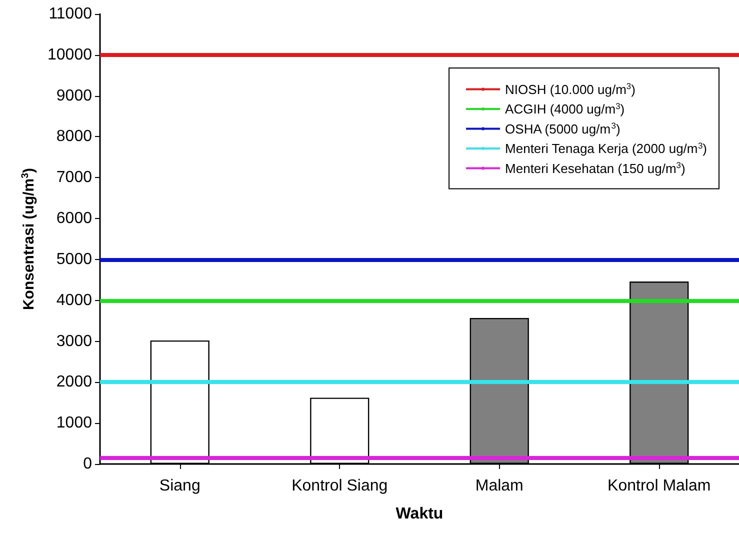 The width and height of the screenshot is (739, 544). Describe the element at coordinates (74, 177) in the screenshot. I see `y-tick-label: 7000` at that location.